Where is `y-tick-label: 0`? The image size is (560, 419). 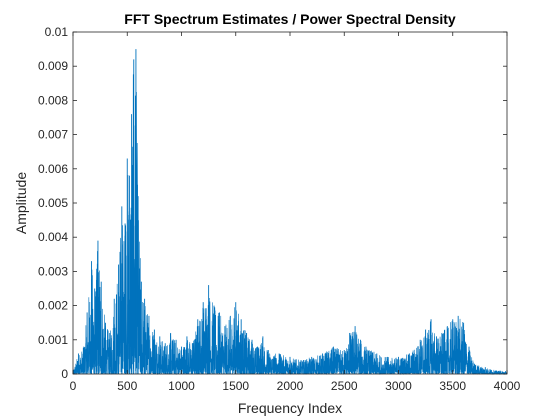
y-tick-label: 0 is located at coordinates (64, 374).